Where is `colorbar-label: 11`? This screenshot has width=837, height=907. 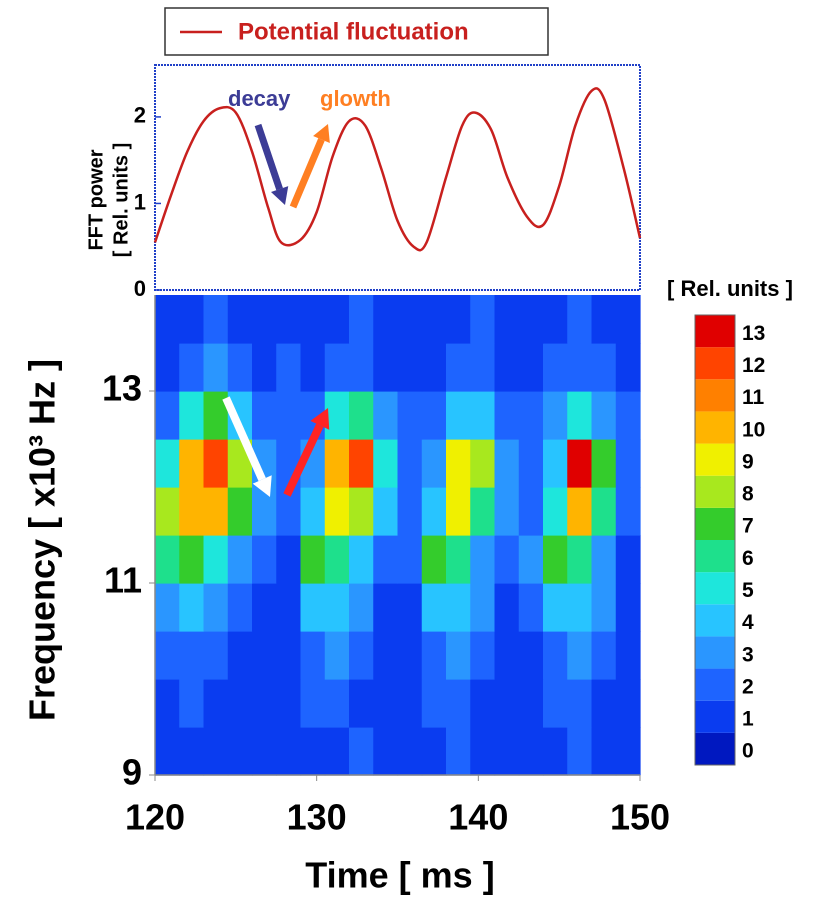 colorbar-label: 11 is located at coordinates (753, 397).